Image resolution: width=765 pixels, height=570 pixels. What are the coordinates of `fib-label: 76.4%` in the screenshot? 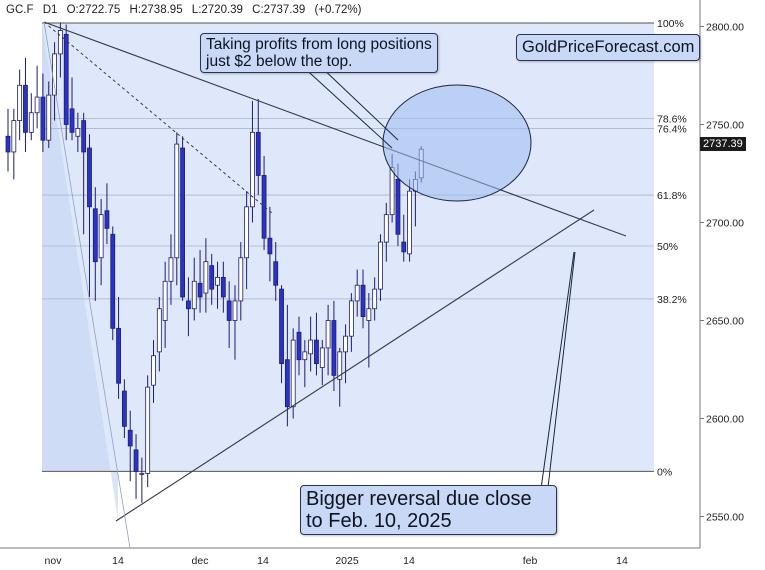 It's located at (672, 129).